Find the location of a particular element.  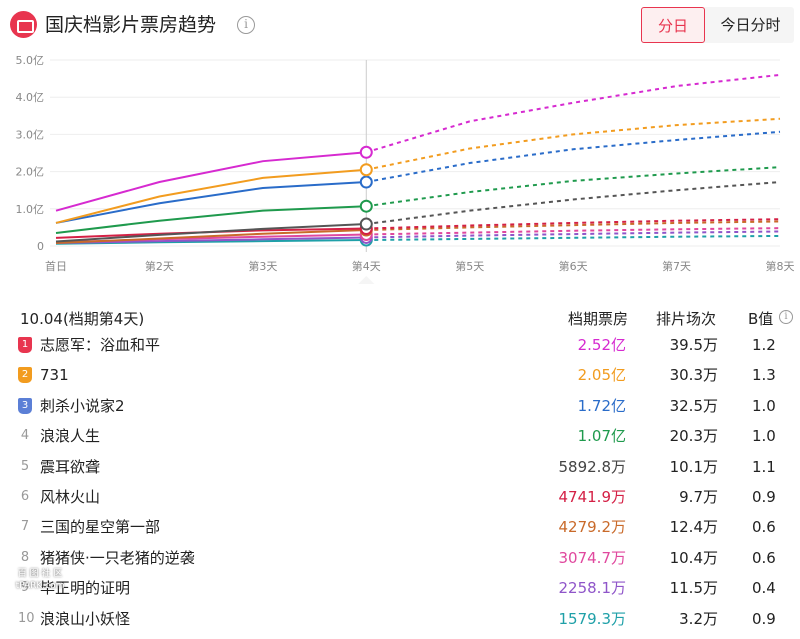

x-tick-label: 第8天 is located at coordinates (780, 266).